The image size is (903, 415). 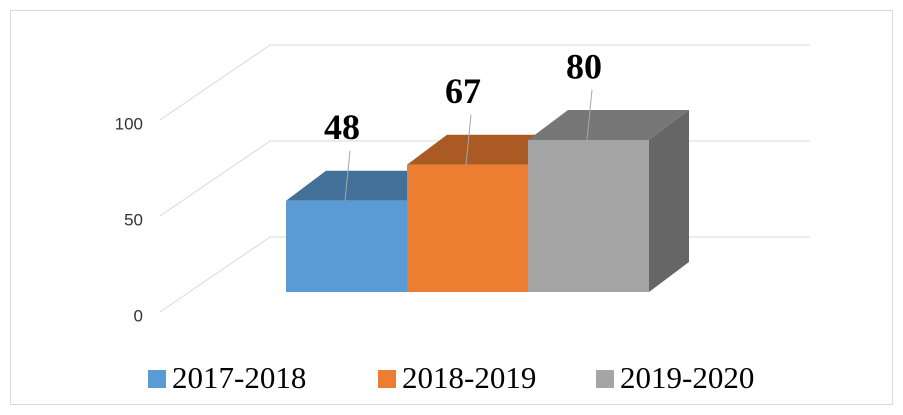 I want to click on data-label: 67, so click(x=463, y=91).